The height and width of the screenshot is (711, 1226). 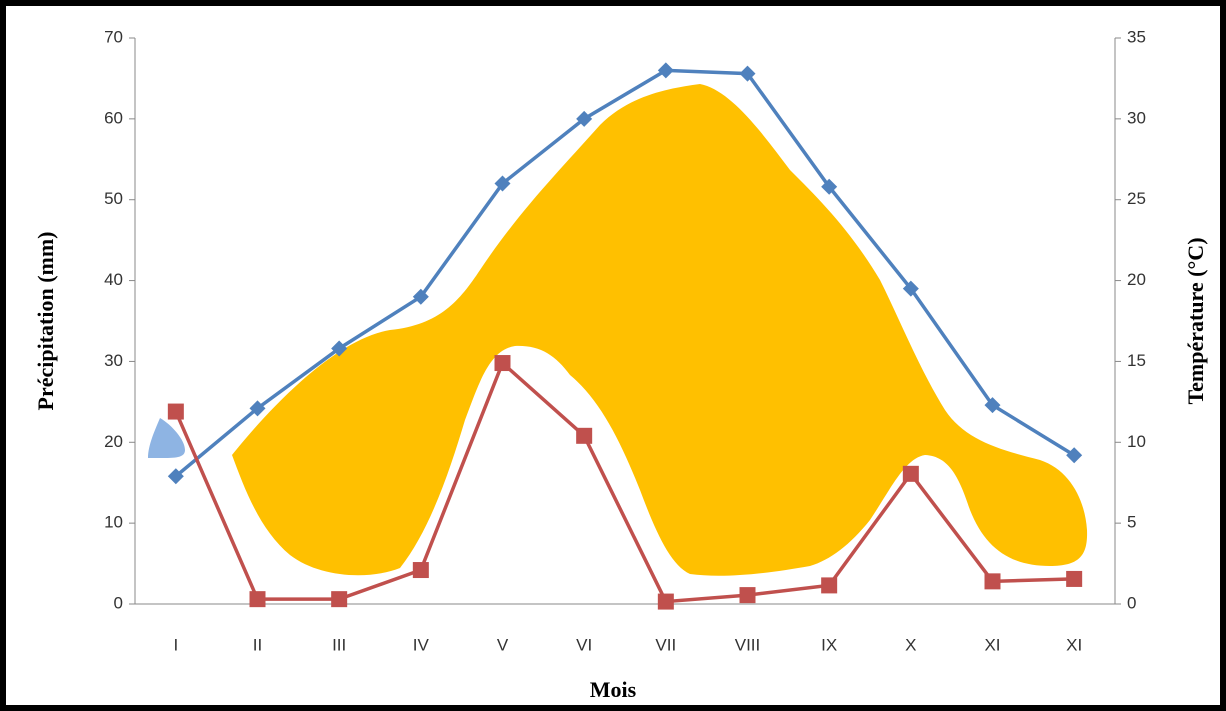 What do you see at coordinates (113, 36) in the screenshot?
I see `y-tick-label: 70` at bounding box center [113, 36].